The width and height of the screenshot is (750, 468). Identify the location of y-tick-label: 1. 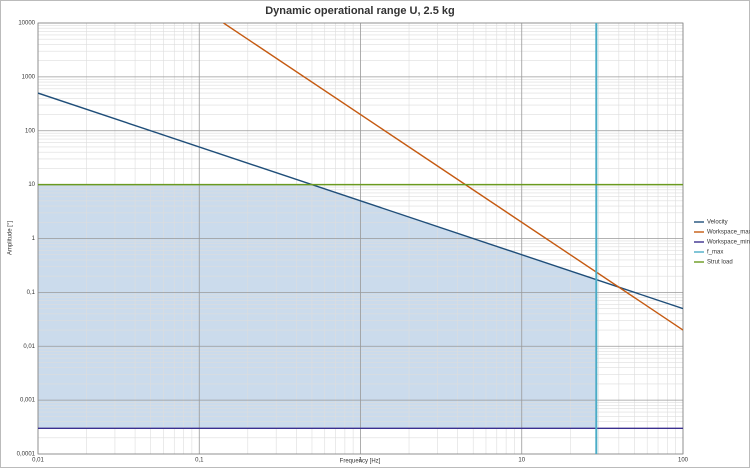
(34, 239).